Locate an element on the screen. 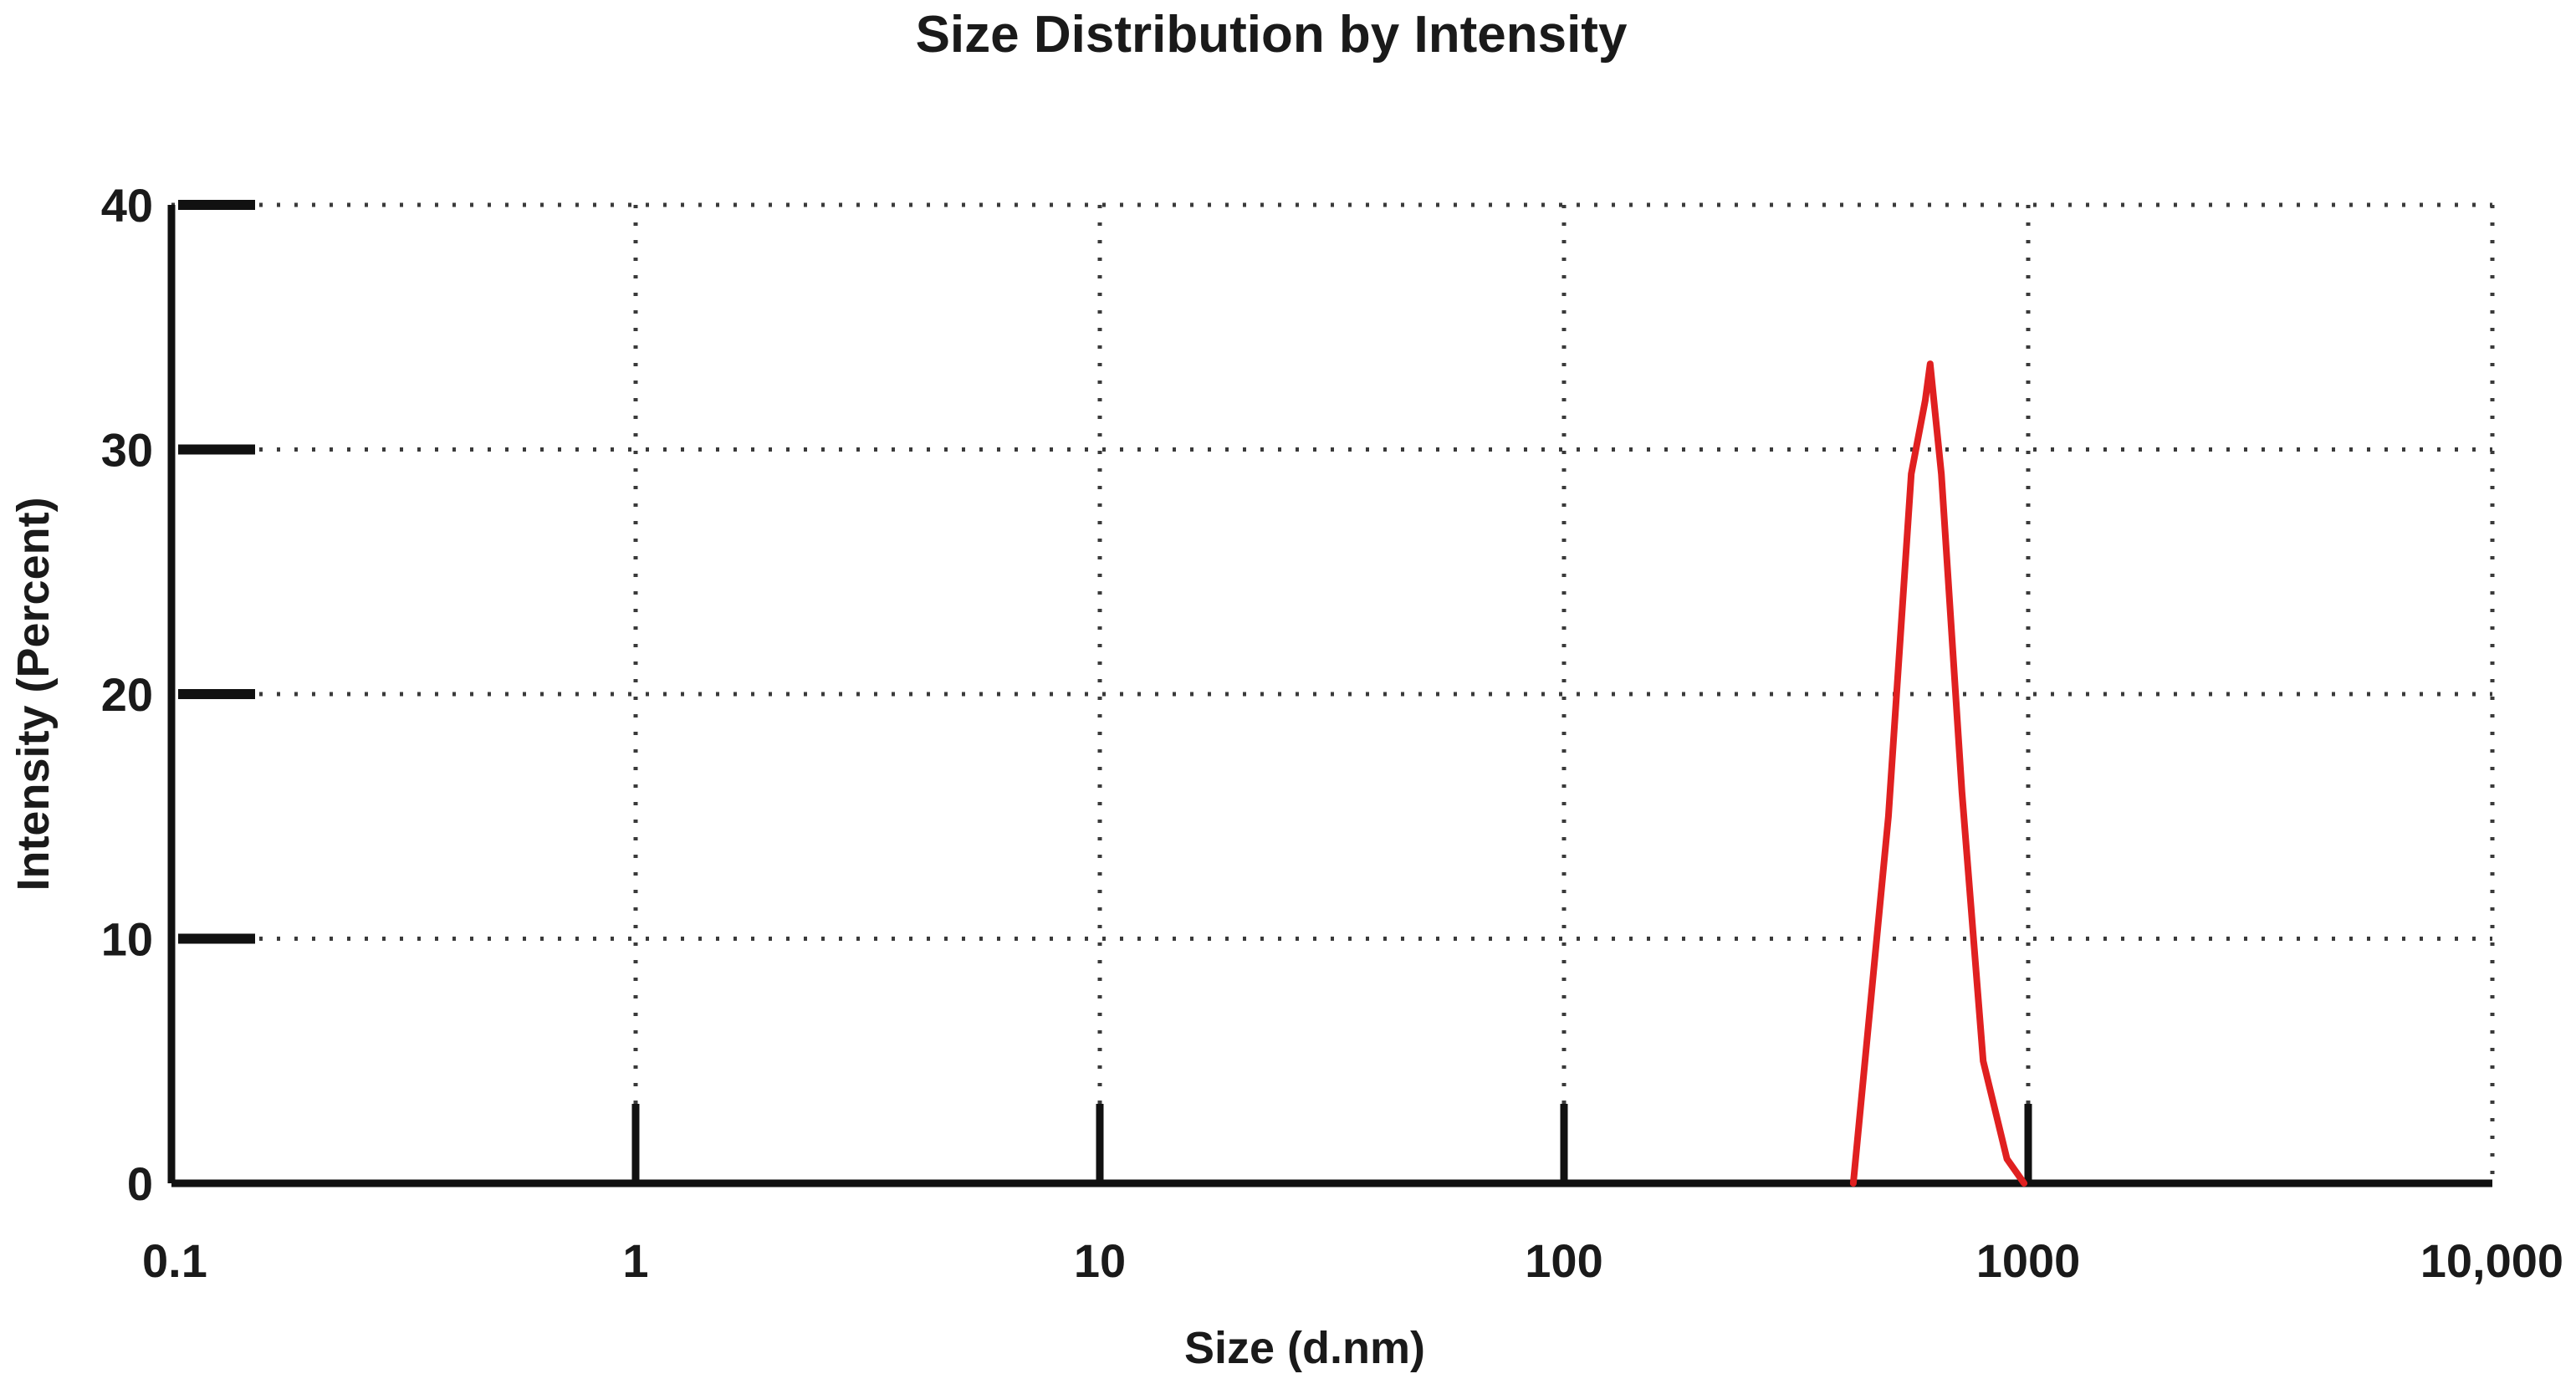  x-tick-label: 1000 is located at coordinates (2028, 1260).